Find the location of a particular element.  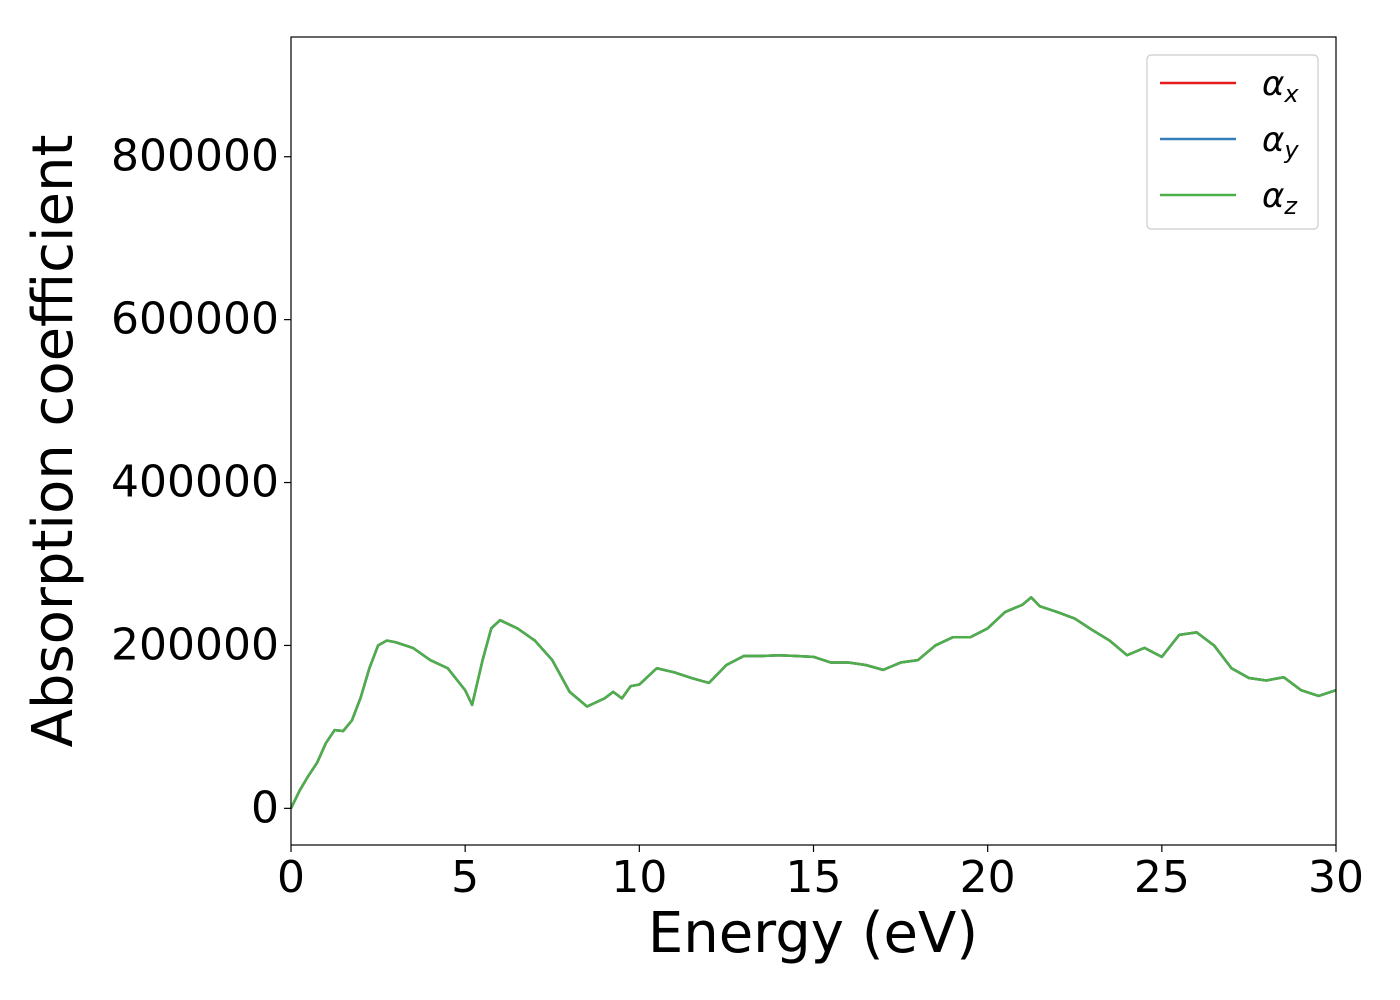

y-tick-label: 0 is located at coordinates (265, 807).